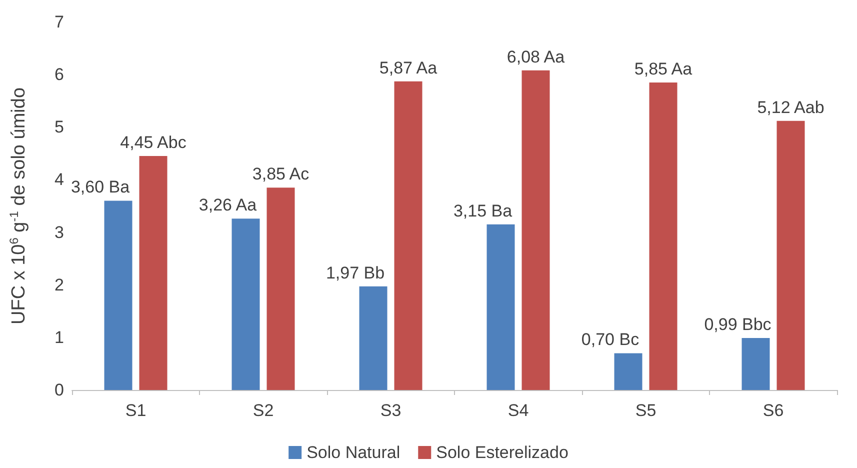 This screenshot has height=468, width=857. What do you see at coordinates (502, 452) in the screenshot?
I see `legend-label: Solo Esterelizado` at bounding box center [502, 452].